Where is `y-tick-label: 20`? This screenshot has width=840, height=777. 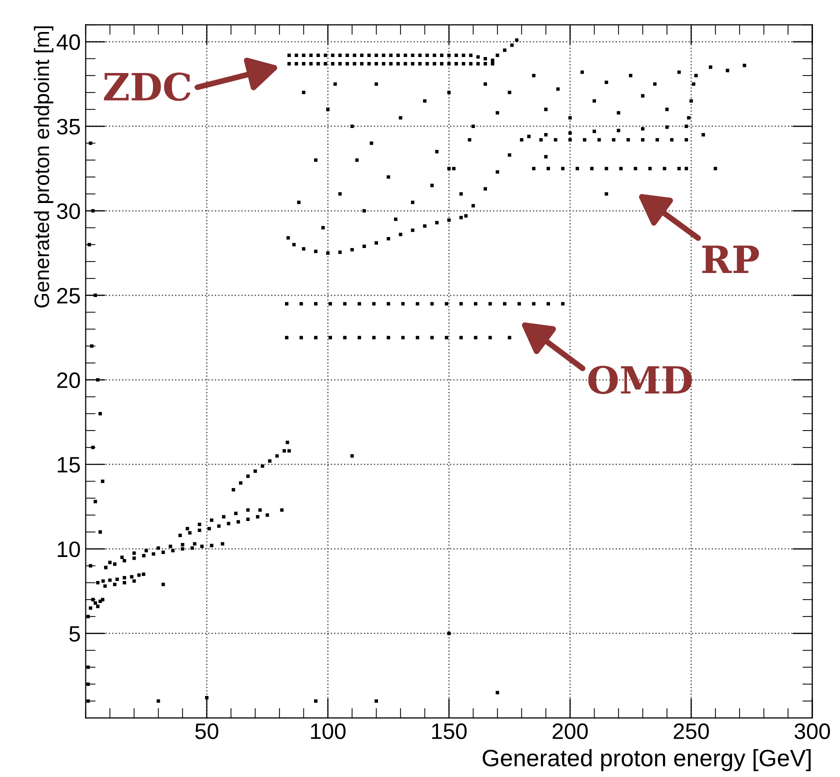 y-tick-label: 20 is located at coordinates (68, 380).